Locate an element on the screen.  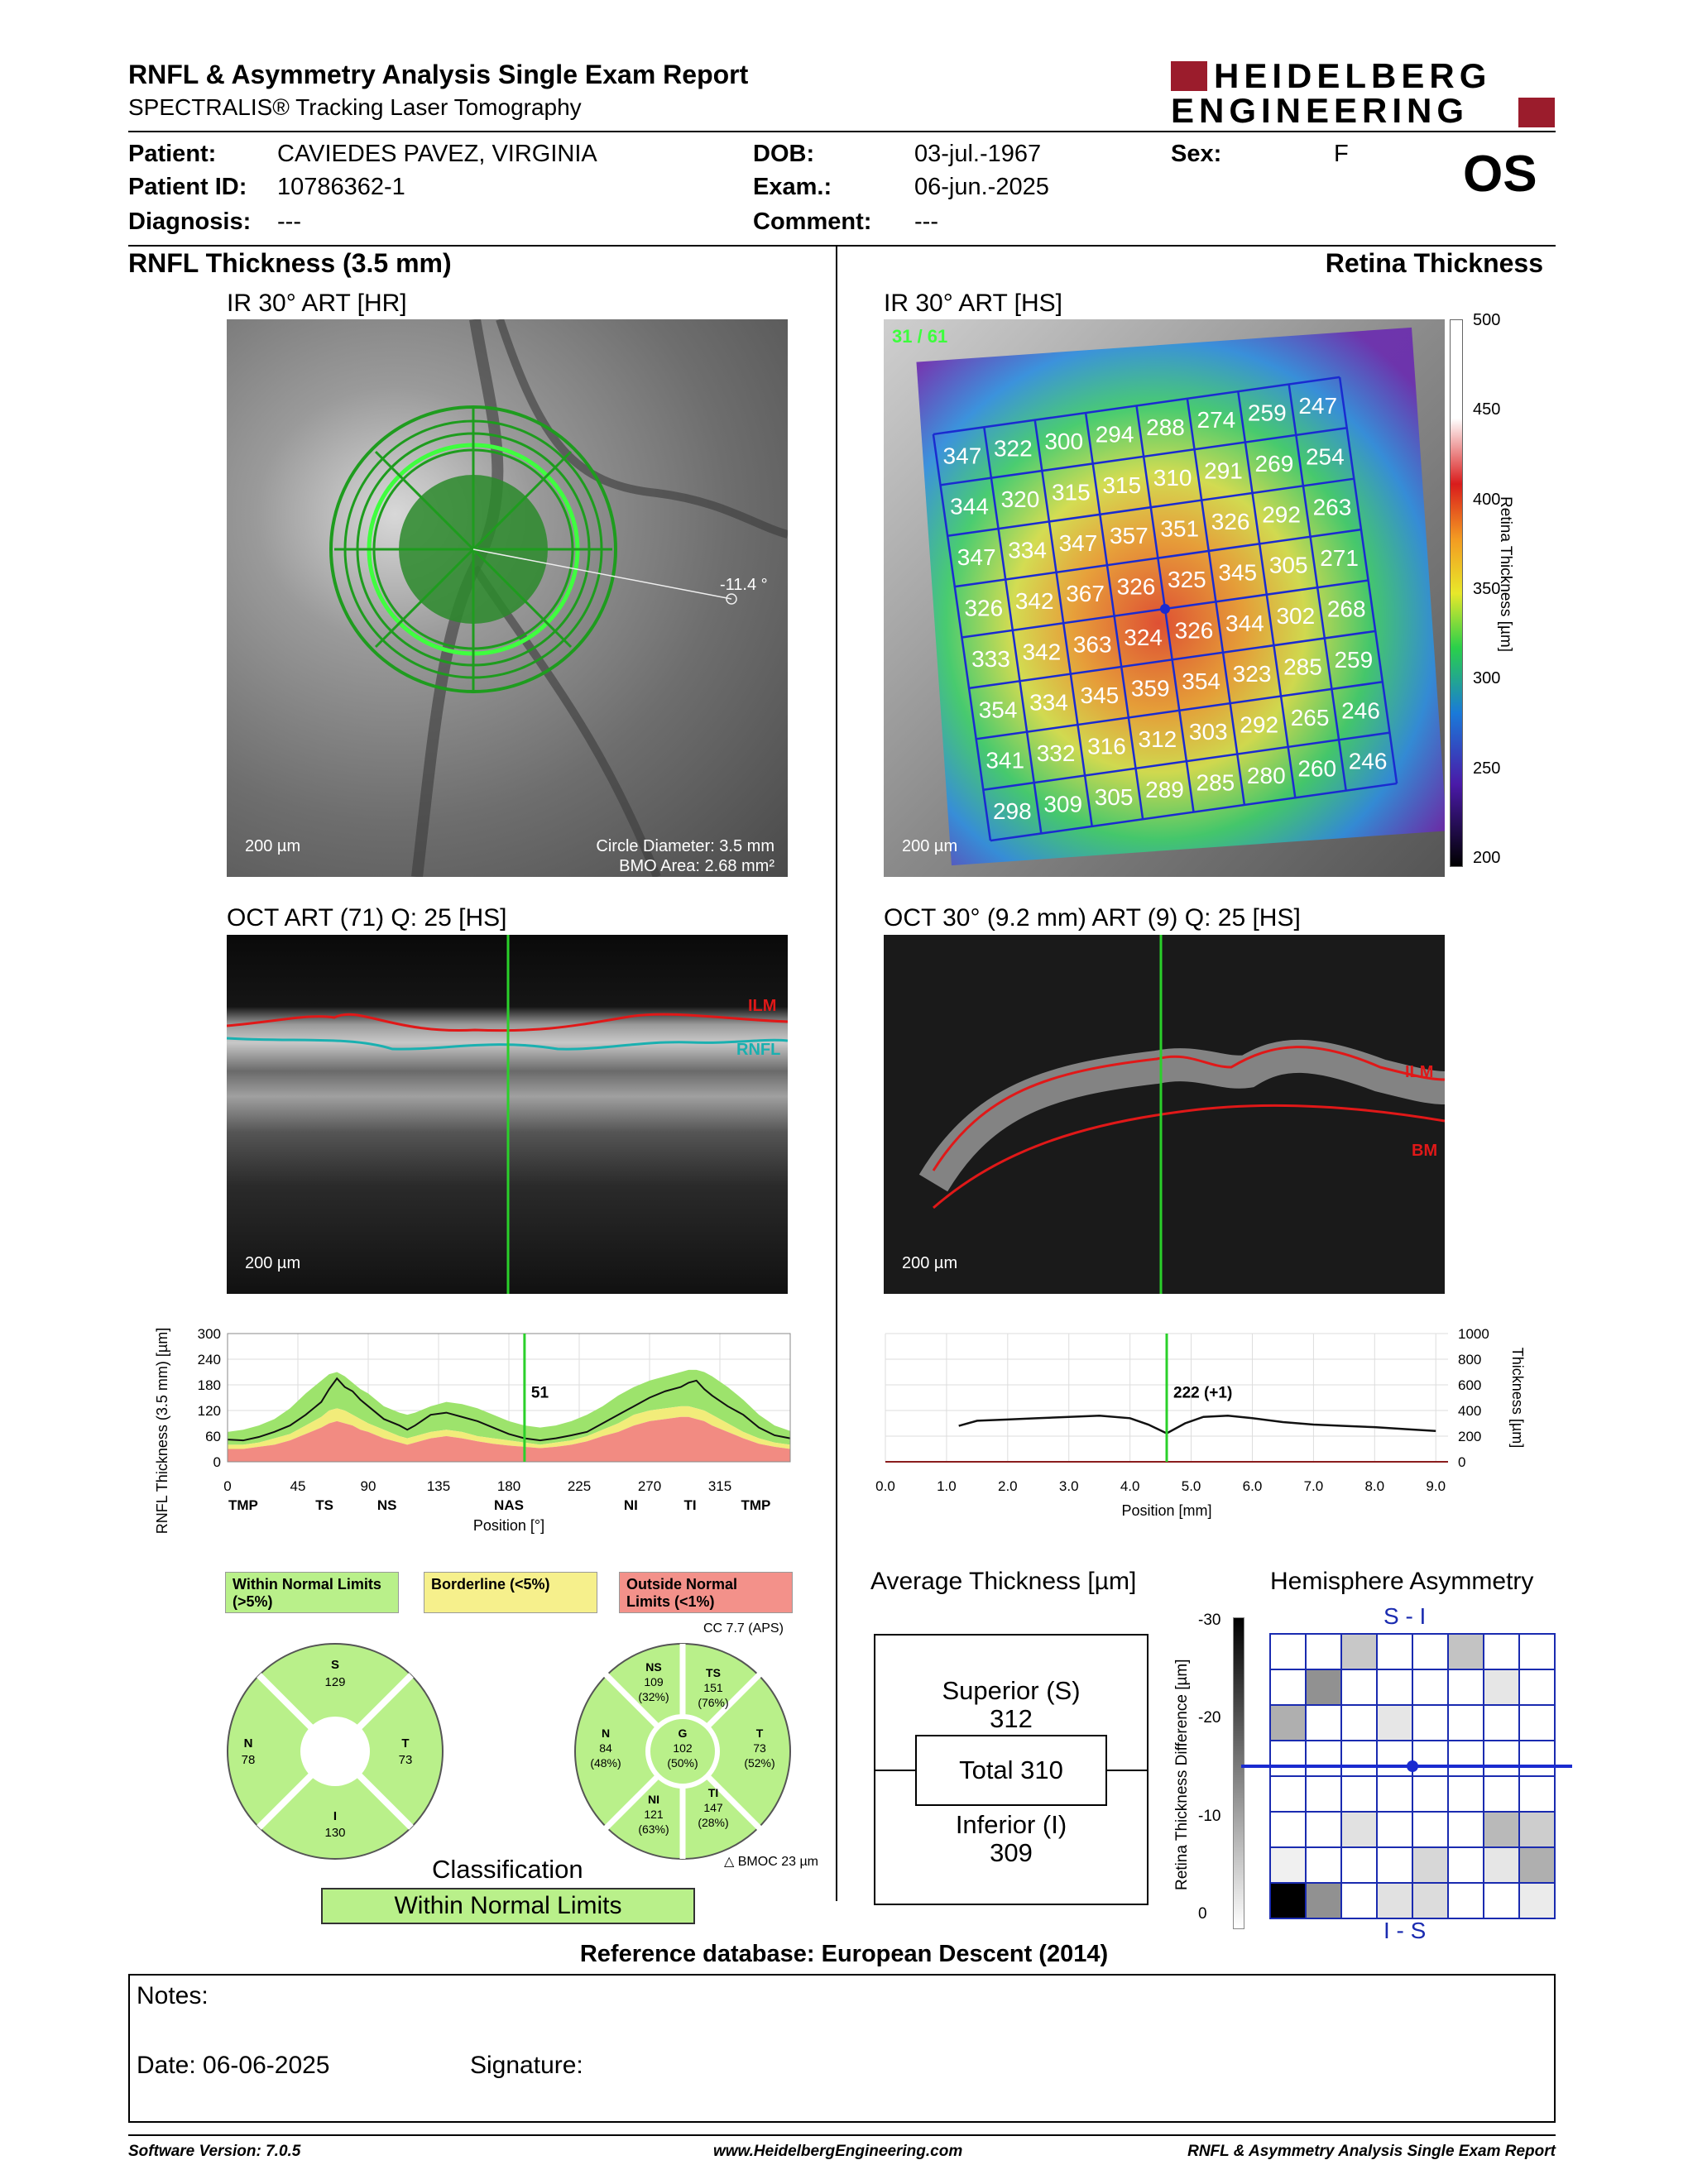
date-label: Date: 06-06-2025 is located at coordinates (233, 2065).